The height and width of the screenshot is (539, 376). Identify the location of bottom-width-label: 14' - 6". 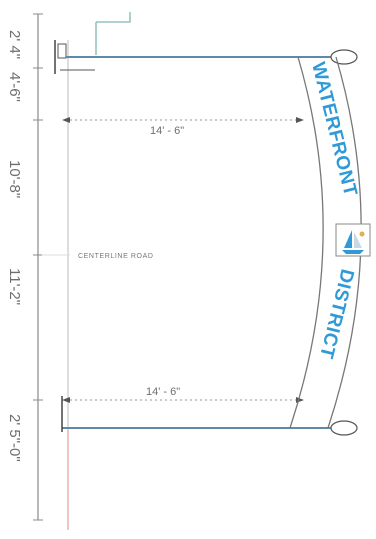
(163, 392).